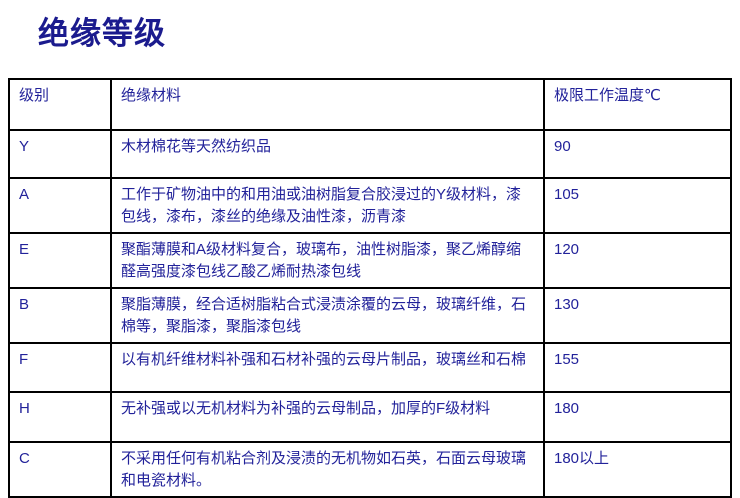 The height and width of the screenshot is (498, 740). What do you see at coordinates (637, 315) in the screenshot?
I see `temperature-cell: 130` at bounding box center [637, 315].